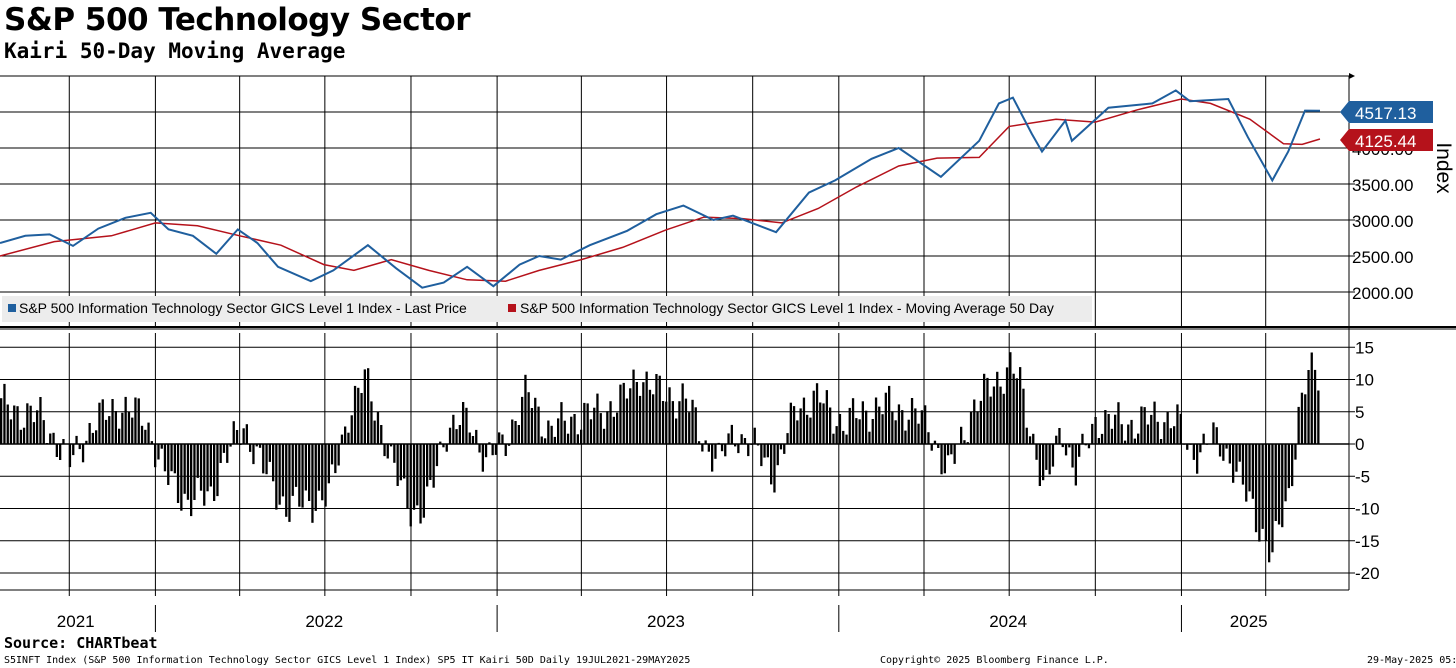 This screenshot has width=1456, height=668. What do you see at coordinates (1352, 76) in the screenshot?
I see `axis-arrow` at bounding box center [1352, 76].